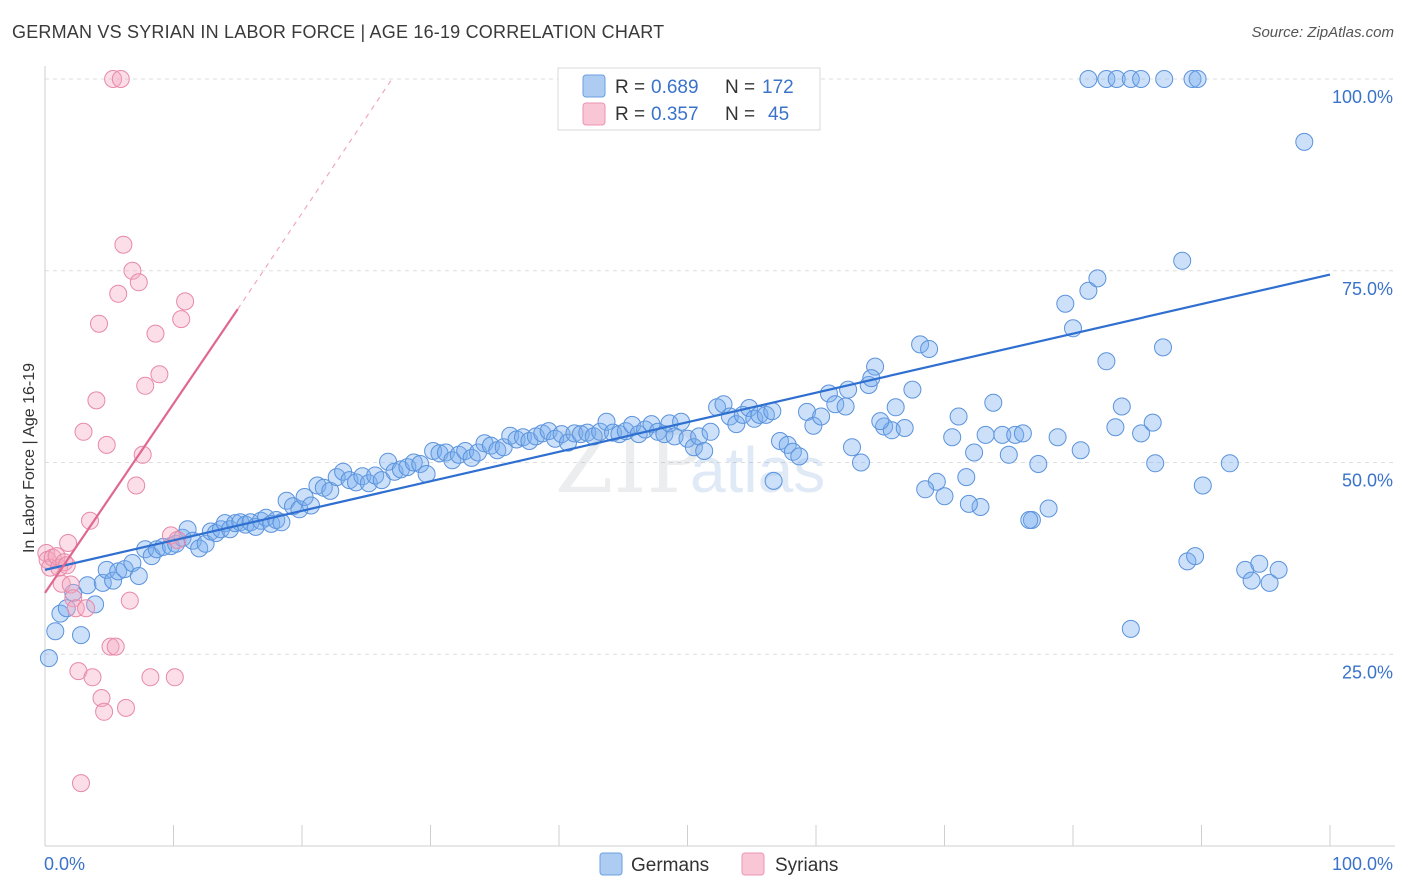  What do you see at coordinates (757, 470) in the screenshot?
I see `watermark-atlas: atlas` at bounding box center [757, 470].